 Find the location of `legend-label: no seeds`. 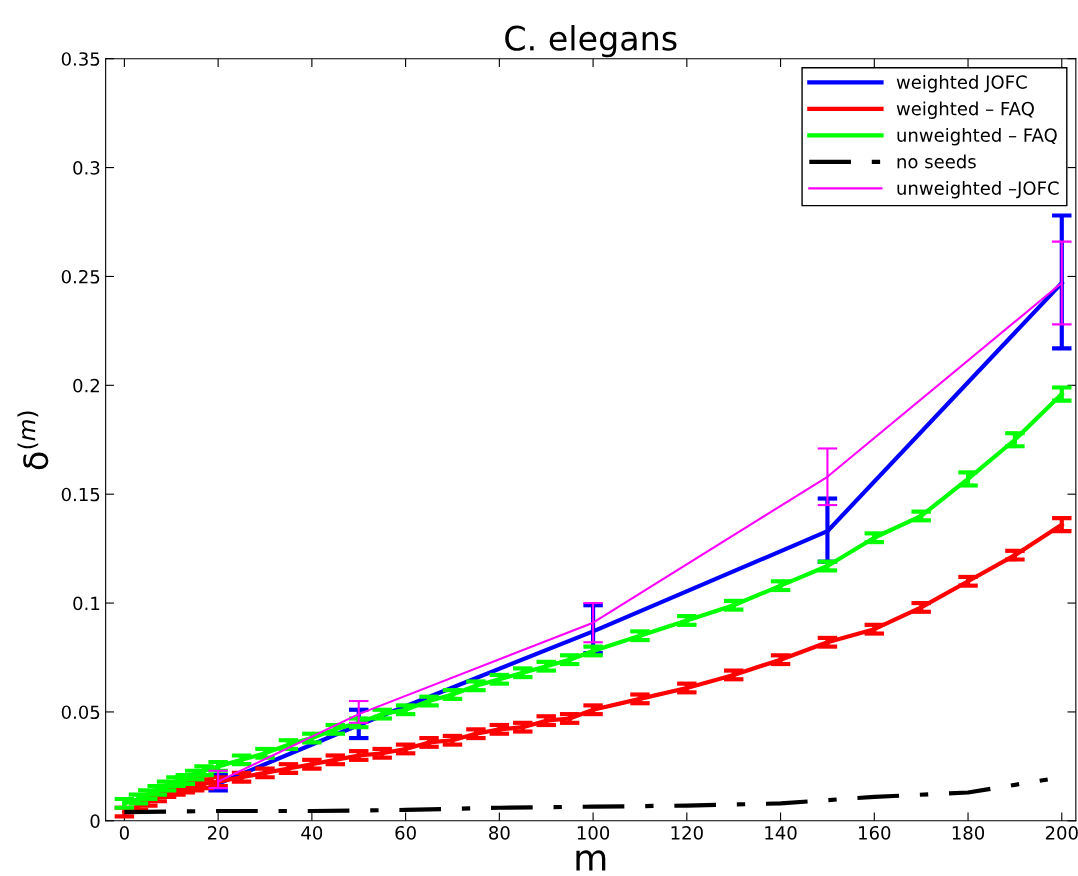

legend-label: no seeds is located at coordinates (936, 161).